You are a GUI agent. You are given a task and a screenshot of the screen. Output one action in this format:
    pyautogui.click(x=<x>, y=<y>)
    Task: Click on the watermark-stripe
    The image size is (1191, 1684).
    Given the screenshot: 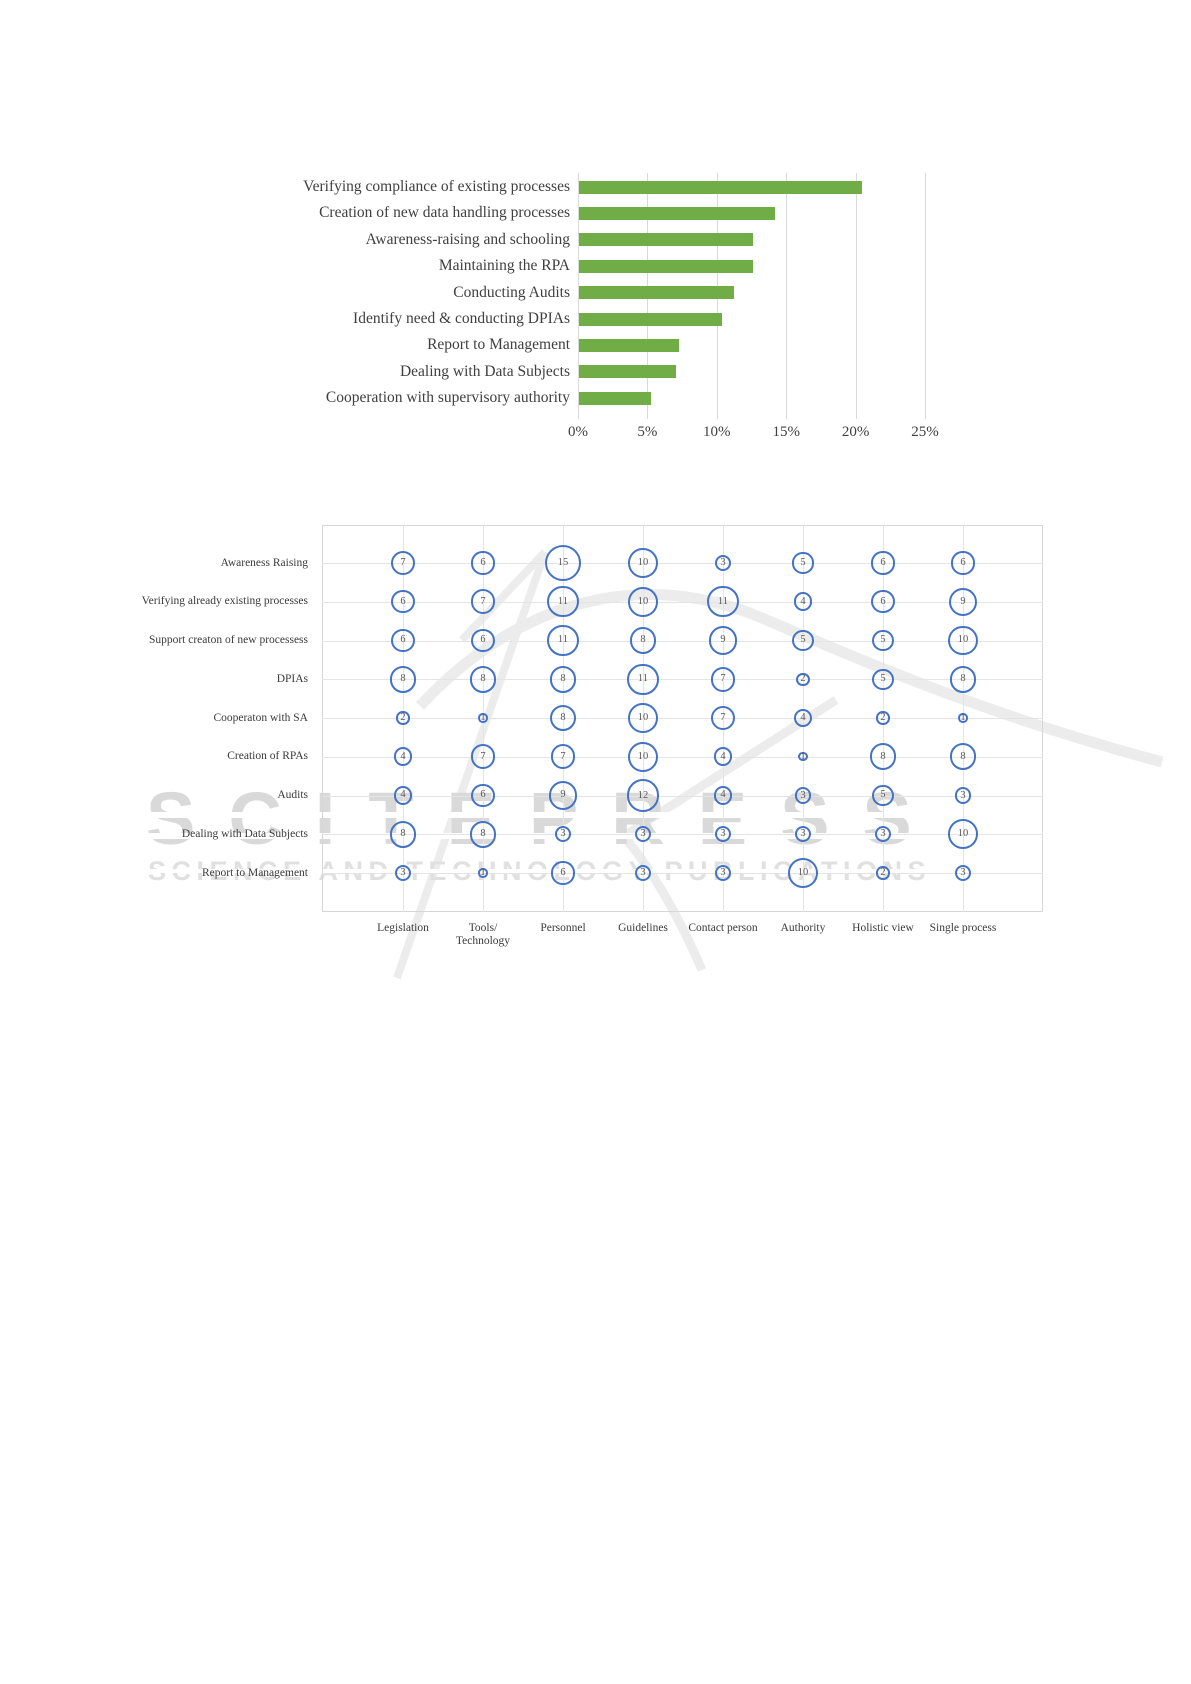 What is the action you would take?
    pyautogui.click(x=555, y=815)
    